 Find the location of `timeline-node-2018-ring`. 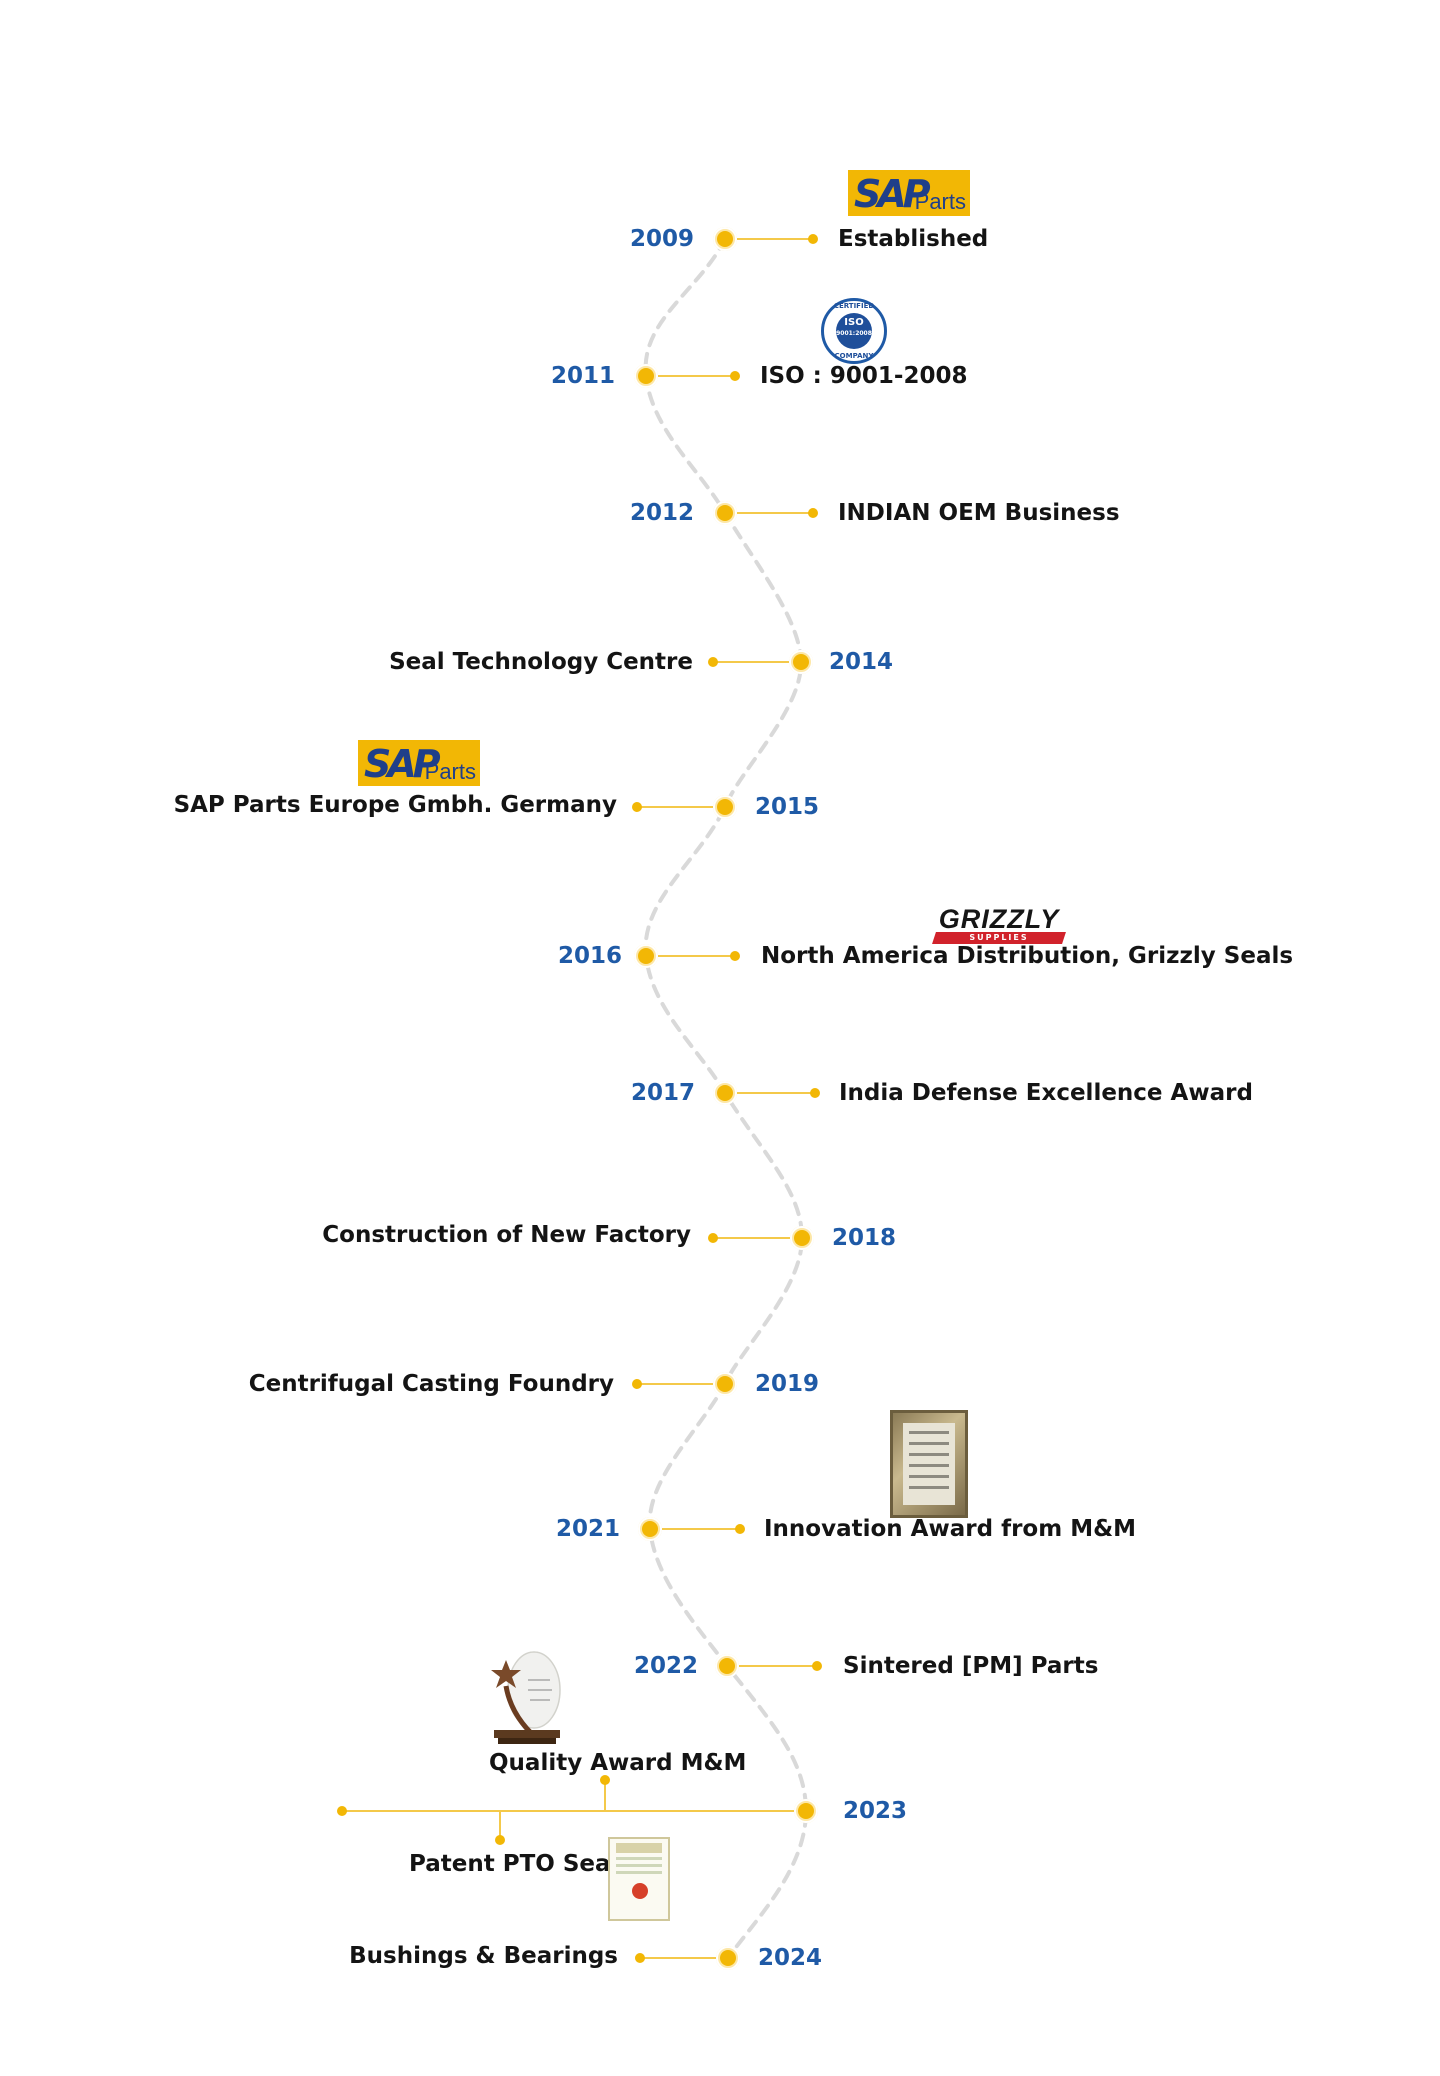

timeline-node-2018-ring is located at coordinates (802, 1238).